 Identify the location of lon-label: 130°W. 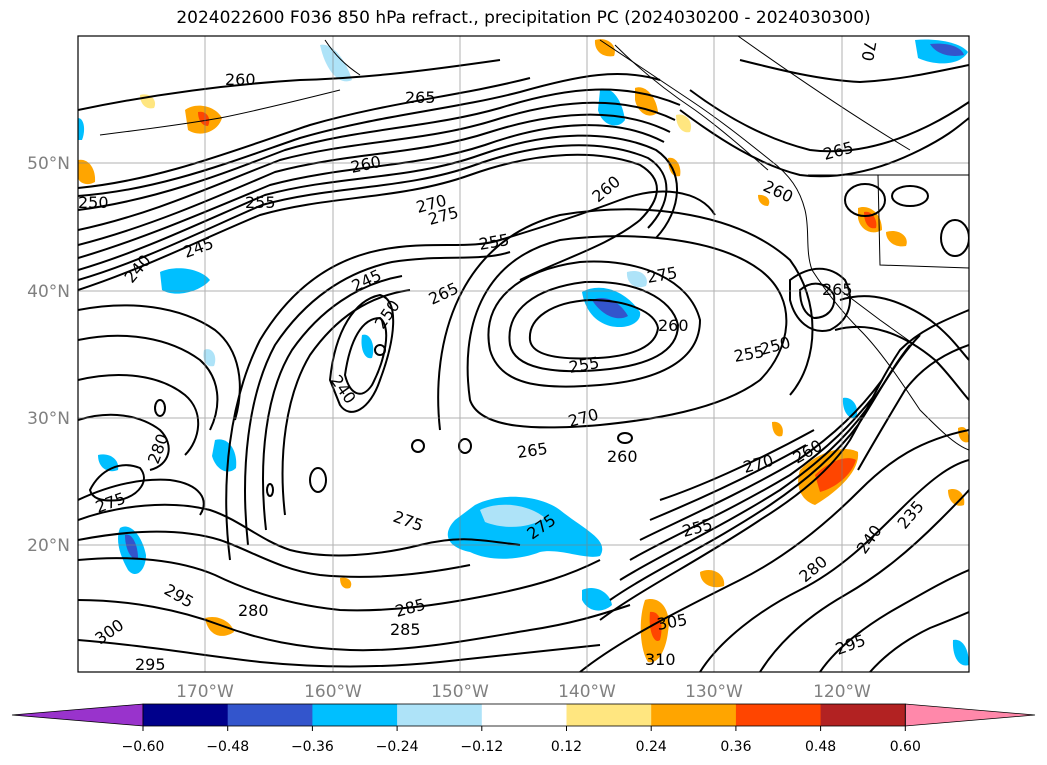
(714, 692).